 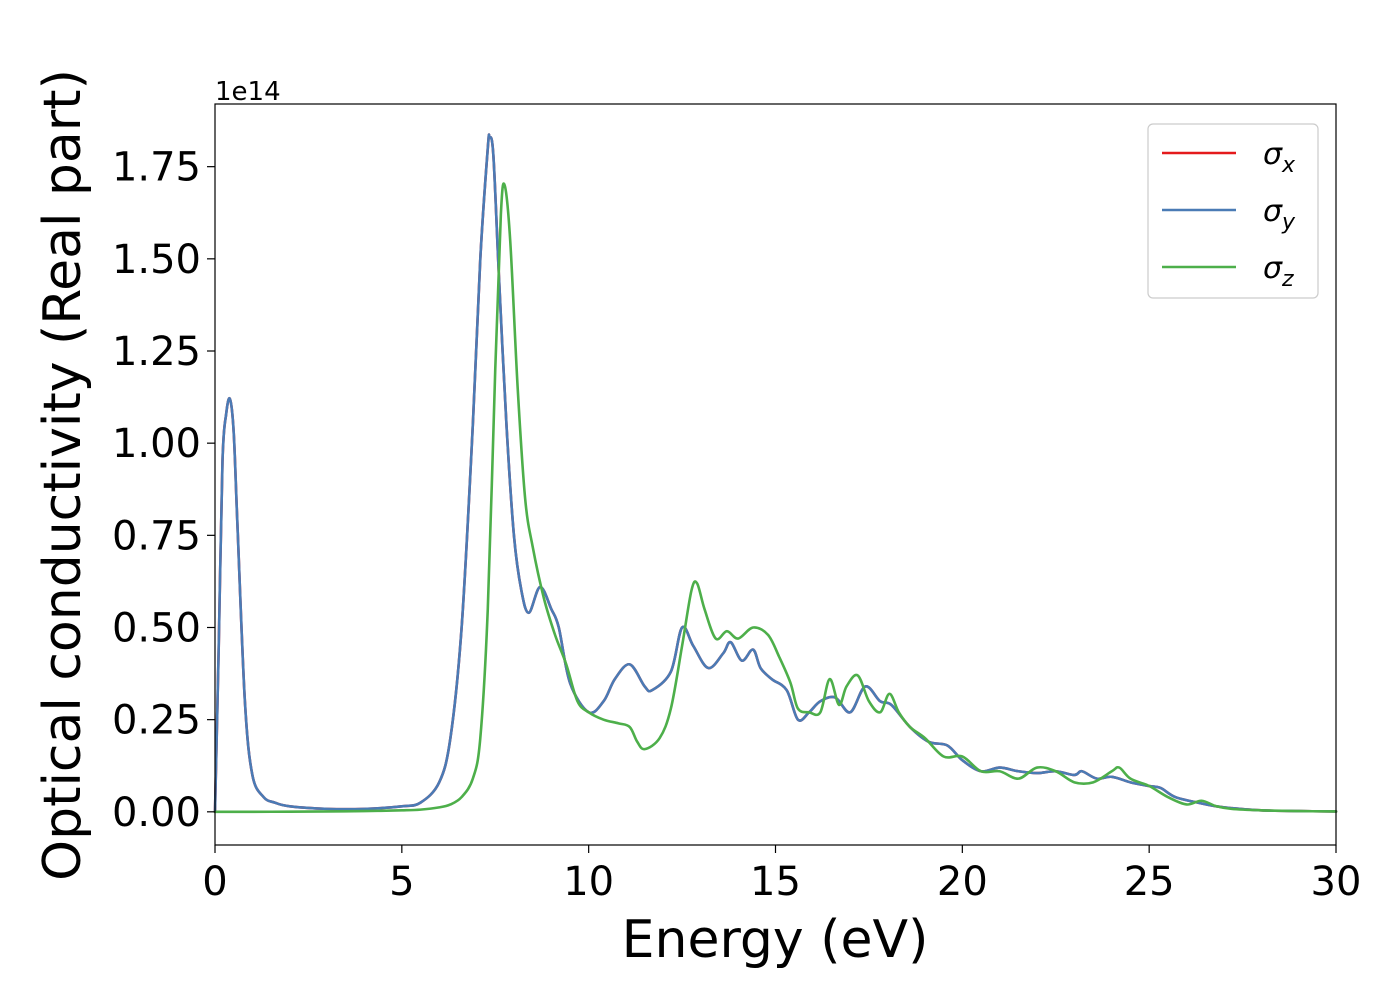 What do you see at coordinates (962, 882) in the screenshot?
I see `x-tick-label: 20` at bounding box center [962, 882].